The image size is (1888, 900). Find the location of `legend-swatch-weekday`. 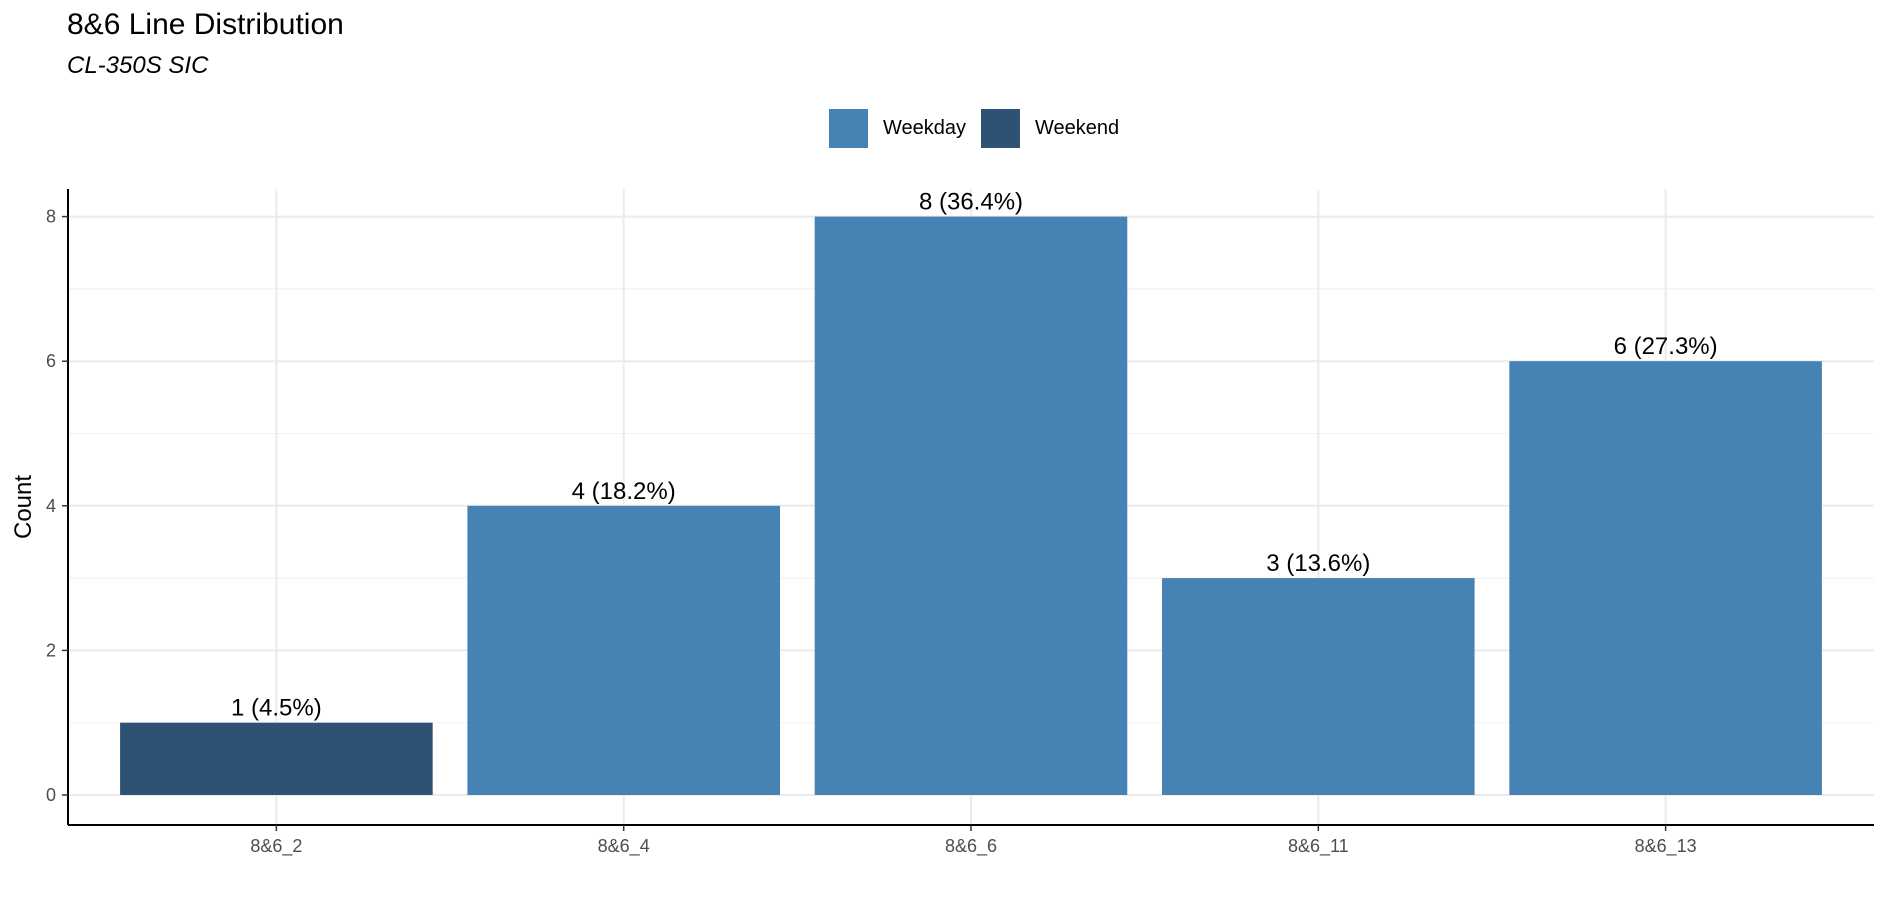

legend-swatch-weekday is located at coordinates (848, 128).